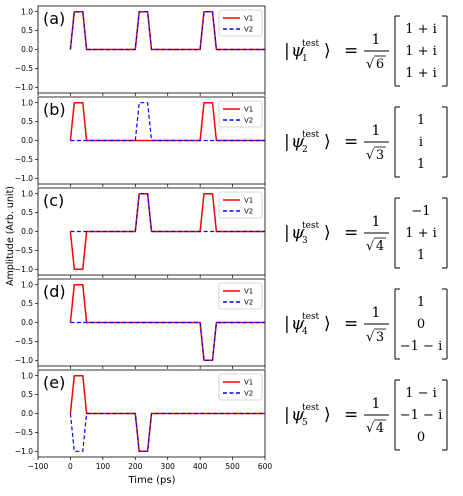 Image resolution: width=463 pixels, height=496 pixels. I want to click on ket-subscript: 4, so click(305, 332).